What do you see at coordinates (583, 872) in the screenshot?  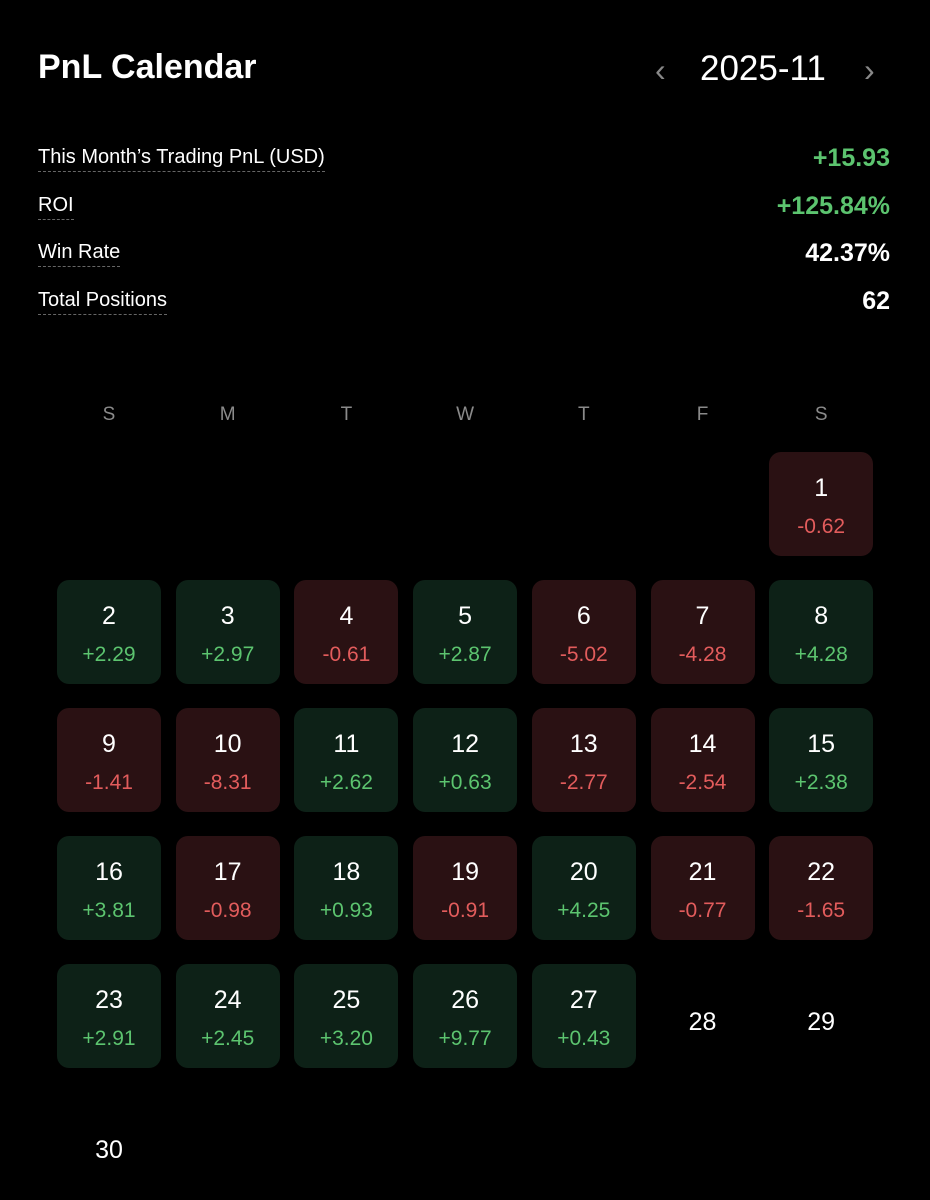 I see `day-number: 20` at bounding box center [583, 872].